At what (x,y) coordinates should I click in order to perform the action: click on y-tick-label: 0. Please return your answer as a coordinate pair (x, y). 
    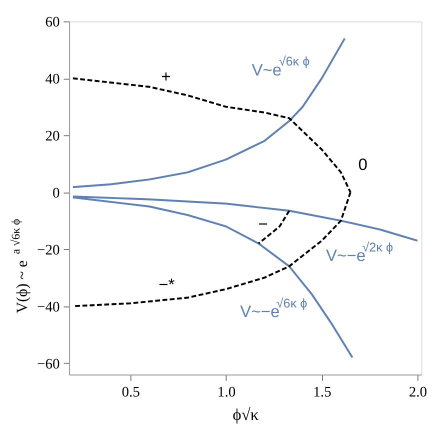
    Looking at the image, I should click on (56, 194).